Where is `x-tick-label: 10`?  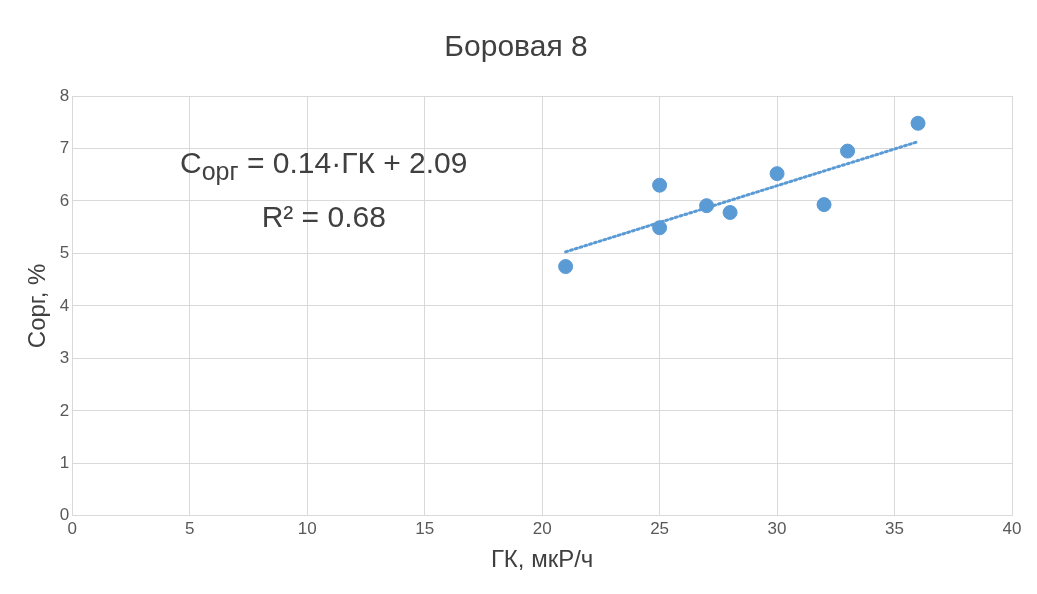 x-tick-label: 10 is located at coordinates (307, 528).